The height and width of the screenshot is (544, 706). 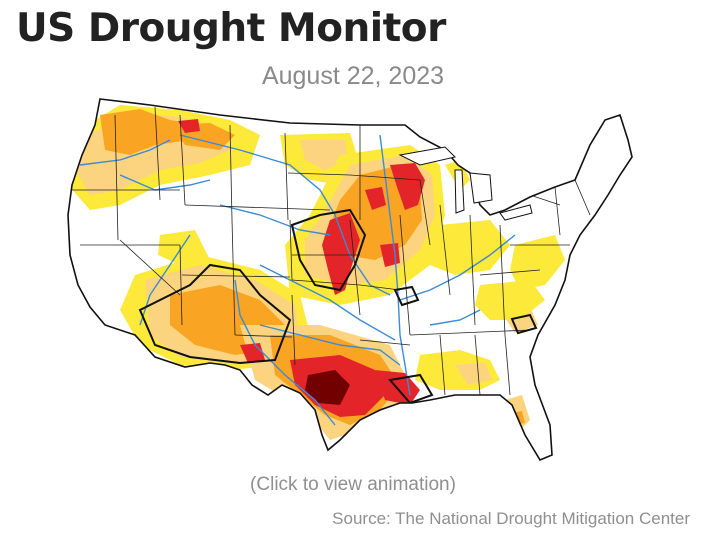 I want to click on lake-huron, so click(x=481, y=188).